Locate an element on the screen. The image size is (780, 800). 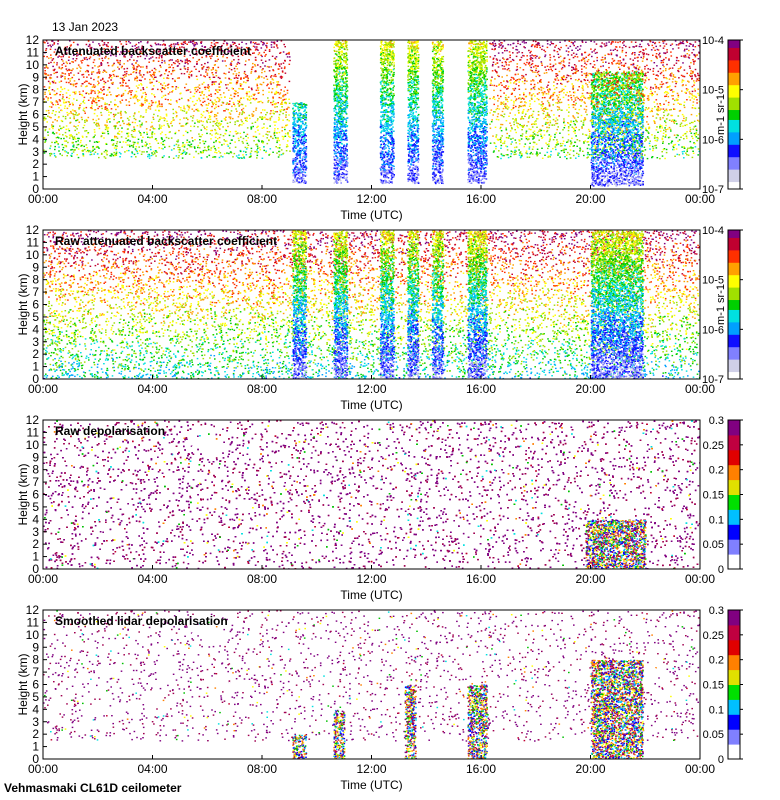
panel-title: Smoothed lidar depolarisation is located at coordinates (141, 621).